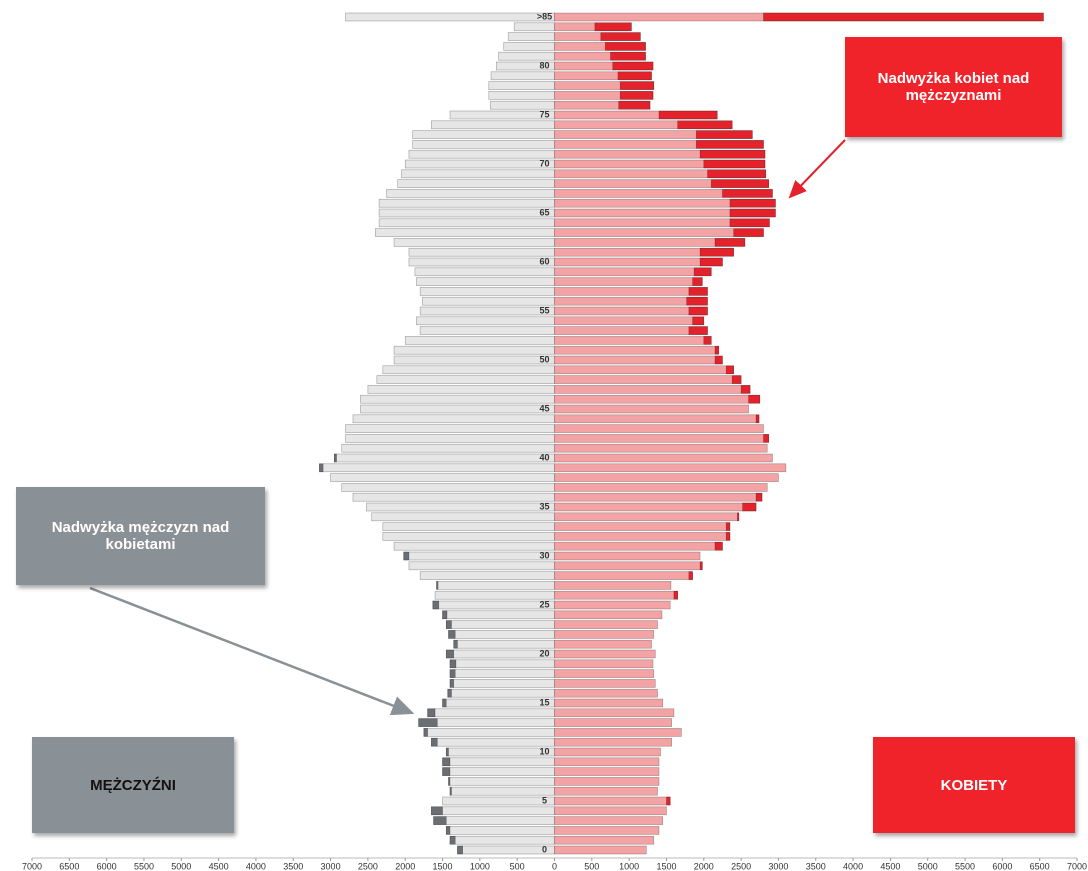 This screenshot has height=871, width=1088. What do you see at coordinates (629, 866) in the screenshot?
I see `x-tick-label: 1000` at bounding box center [629, 866].